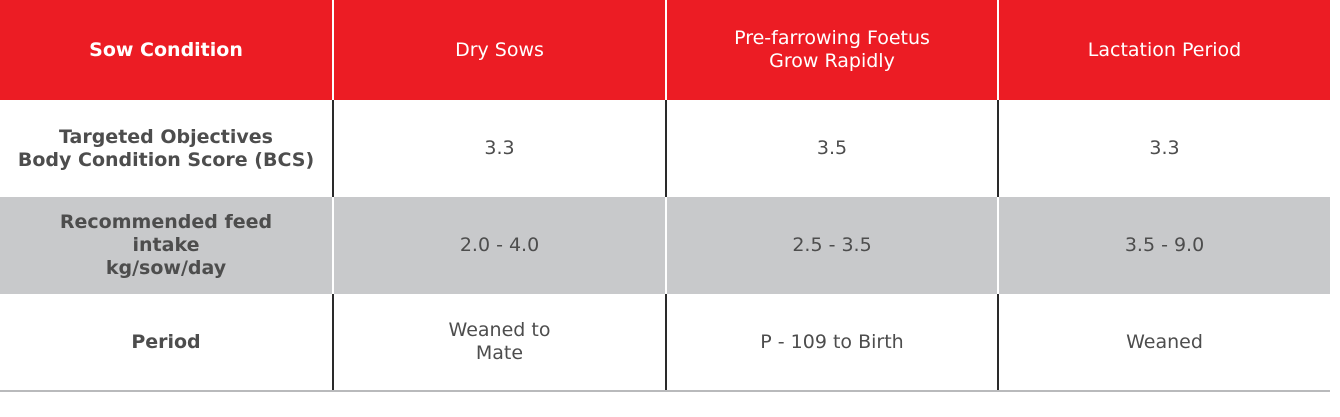  Describe the element at coordinates (166, 245) in the screenshot. I see `row-label-feed-intake: Recommended feed intake kg/sow/day` at that location.